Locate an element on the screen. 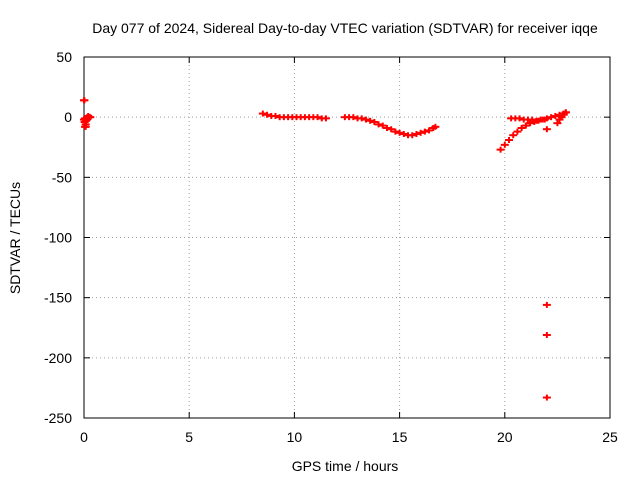  y-tick-label: 50 is located at coordinates (64, 57).